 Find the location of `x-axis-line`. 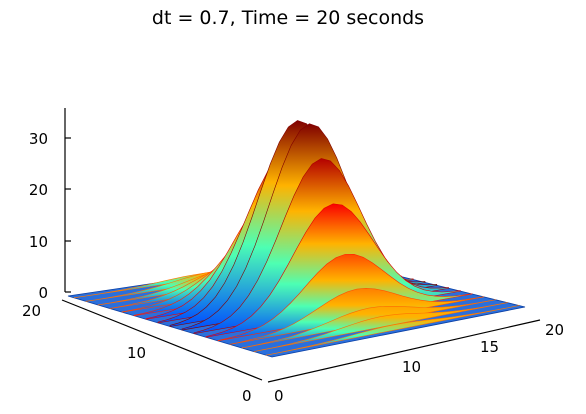

x-axis-line is located at coordinates (404, 351).